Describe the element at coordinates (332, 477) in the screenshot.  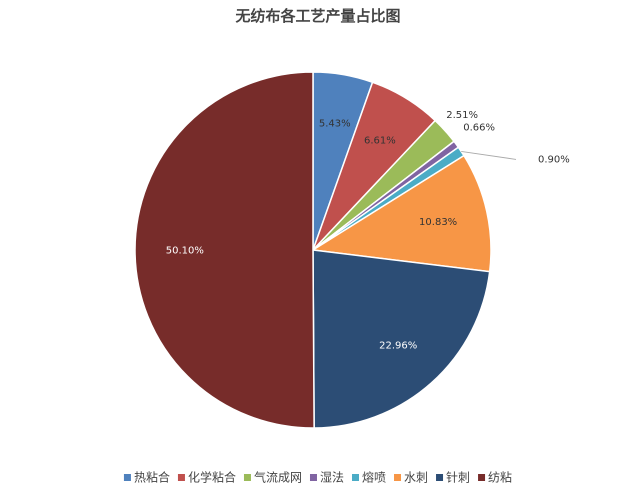
I see `legend-label: 湿法` at that location.